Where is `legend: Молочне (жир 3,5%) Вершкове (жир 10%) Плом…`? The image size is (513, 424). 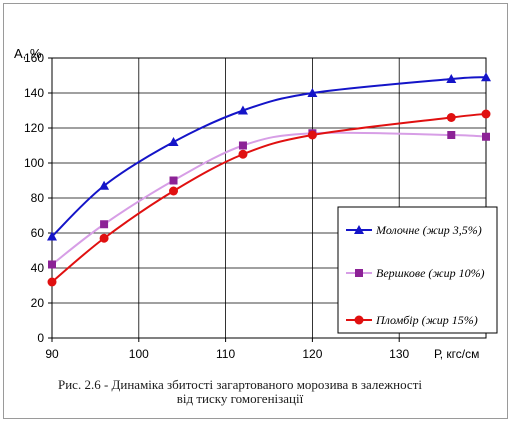 legend: Молочне (жир 3,5%) Вершкове (жир 10%) Плом… is located at coordinates (417, 270).